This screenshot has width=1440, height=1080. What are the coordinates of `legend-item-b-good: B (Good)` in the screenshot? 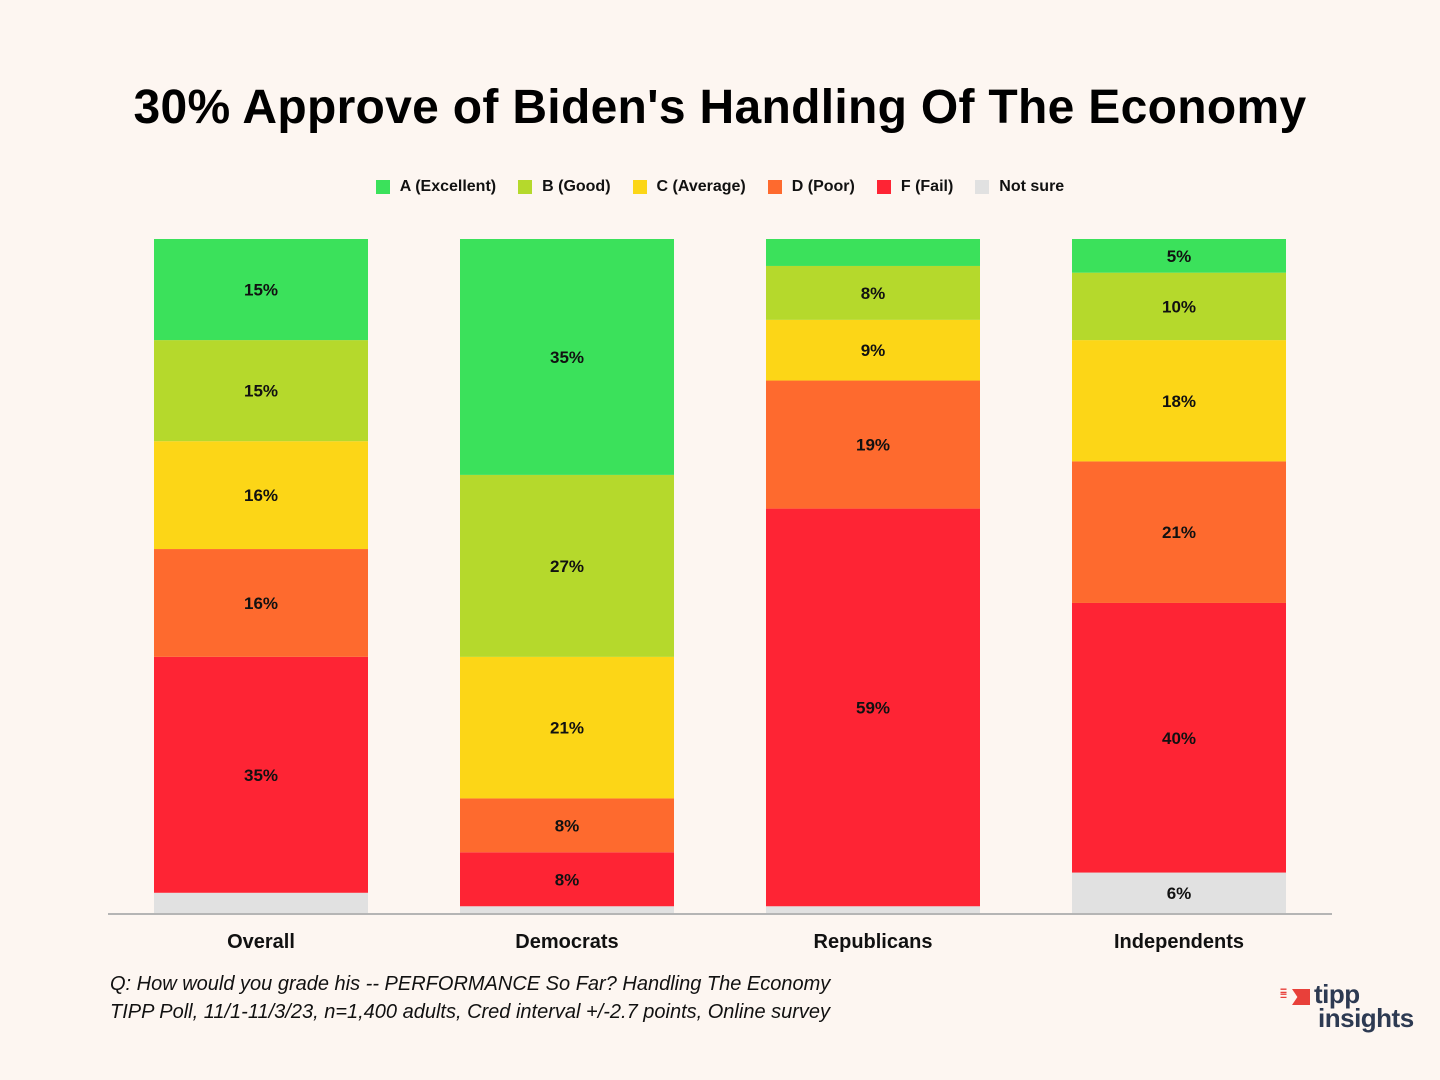 It's located at (564, 187).